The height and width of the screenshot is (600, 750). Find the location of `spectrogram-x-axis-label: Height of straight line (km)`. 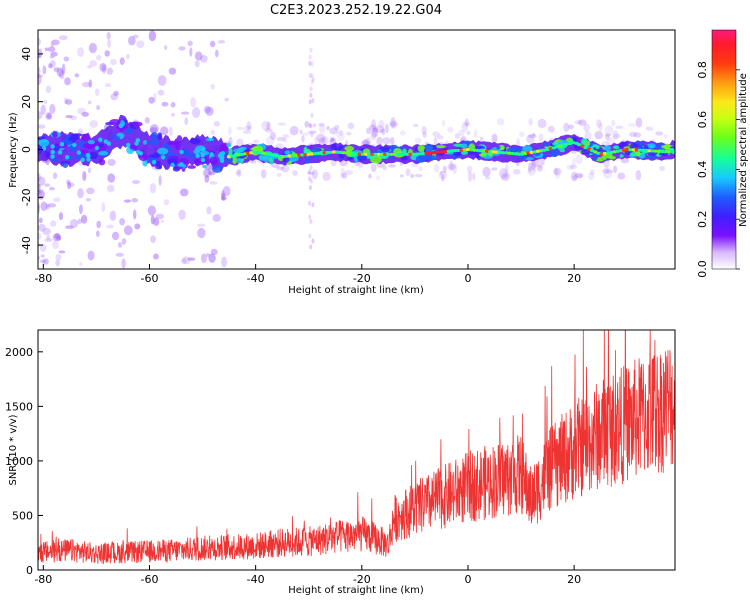

spectrogram-x-axis-label: Height of straight line (km) is located at coordinates (356, 290).